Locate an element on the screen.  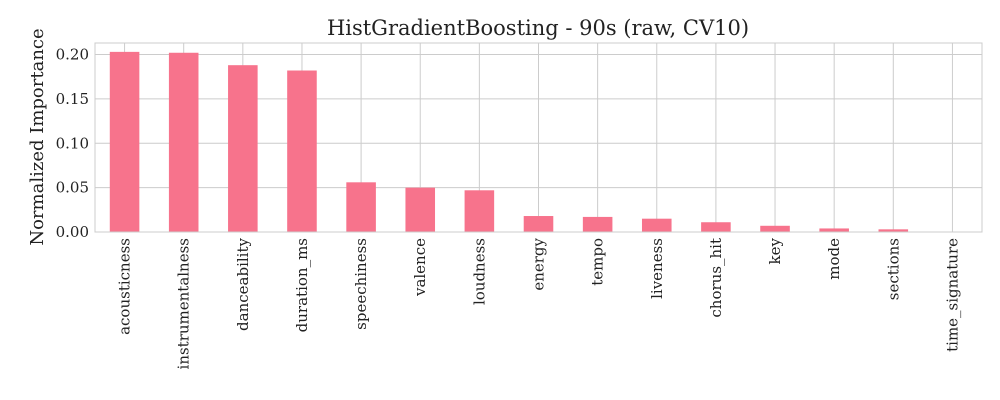
x-tick-label: loudness is located at coordinates (479, 271).